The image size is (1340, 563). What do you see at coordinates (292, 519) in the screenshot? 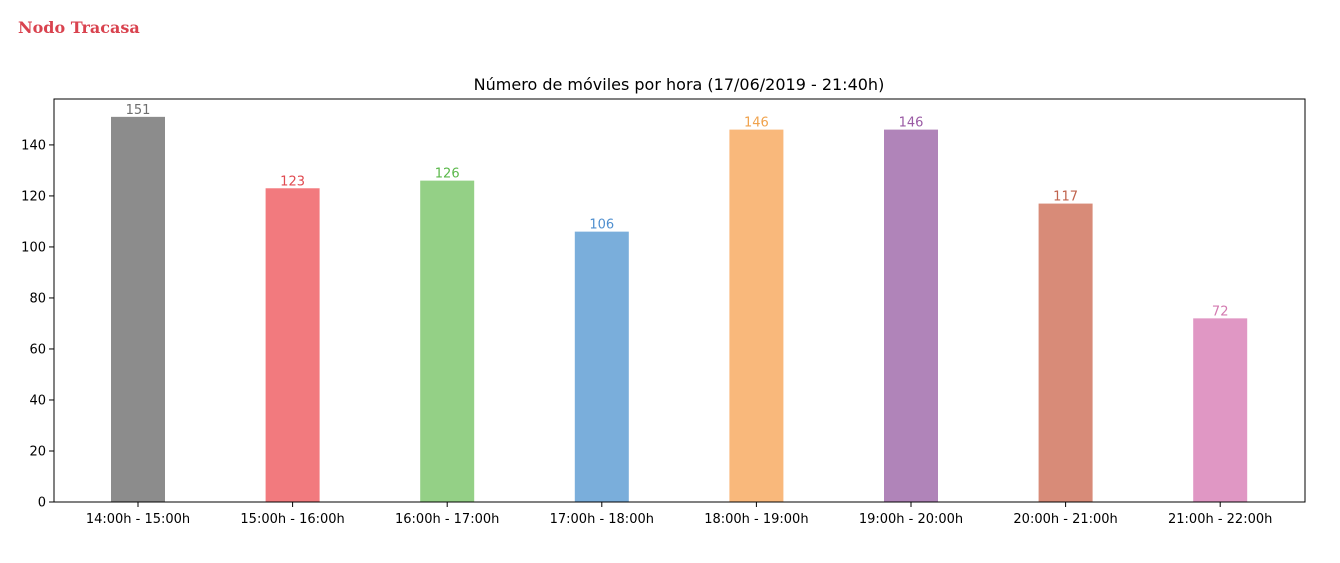
I see `x-tick-label-2: 15:00h - 16:00h` at bounding box center [292, 519].